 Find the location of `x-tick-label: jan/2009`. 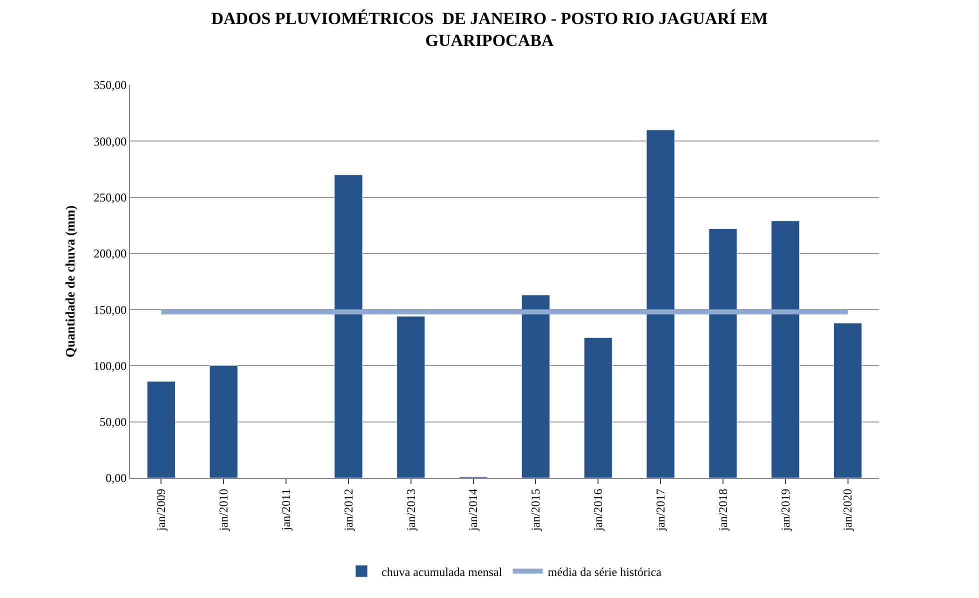

x-tick-label: jan/2009 is located at coordinates (161, 510).